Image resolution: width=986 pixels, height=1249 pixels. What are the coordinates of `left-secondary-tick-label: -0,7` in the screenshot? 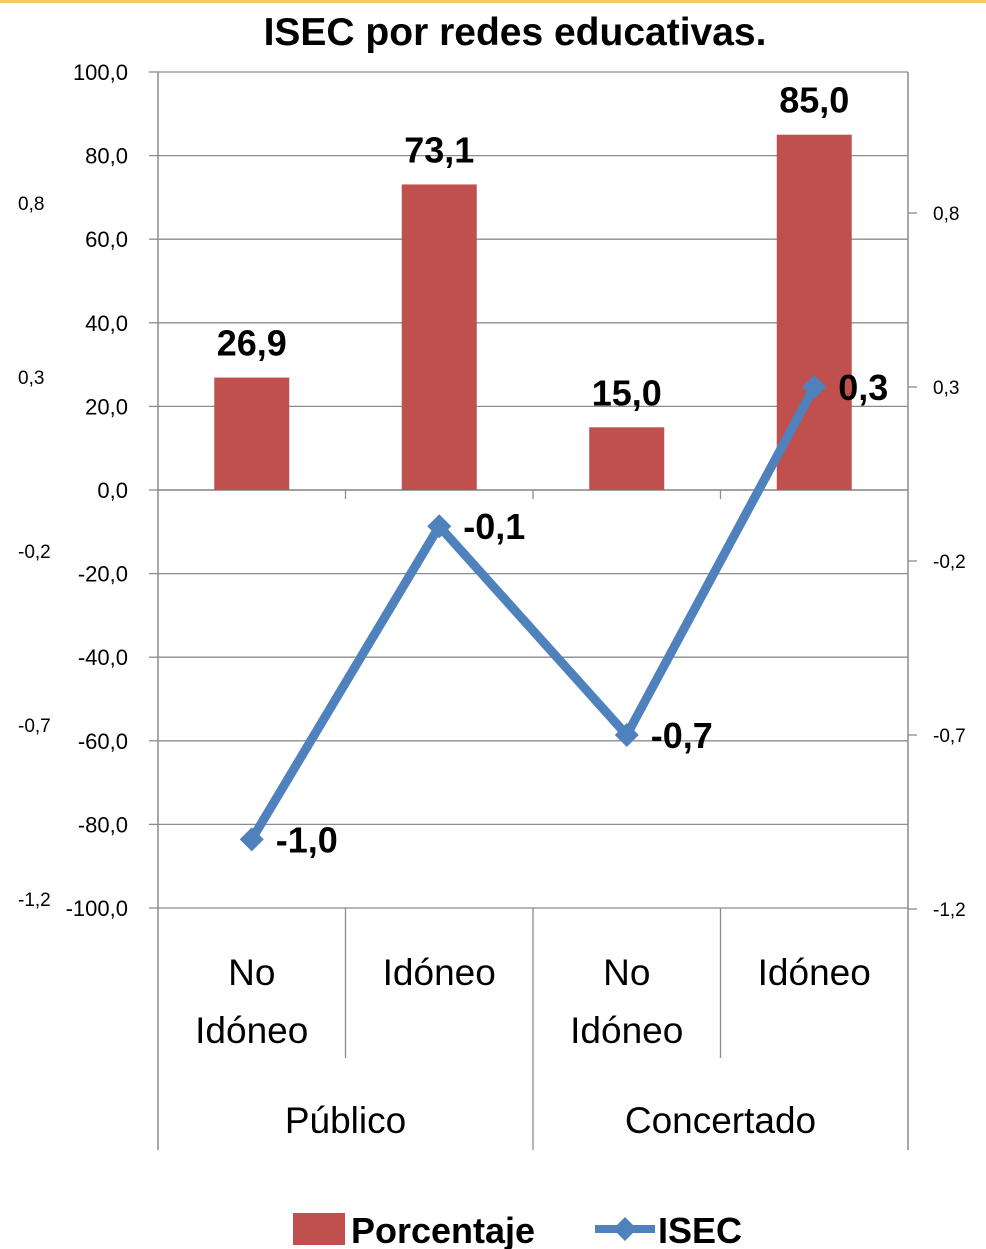 It's located at (34, 726).